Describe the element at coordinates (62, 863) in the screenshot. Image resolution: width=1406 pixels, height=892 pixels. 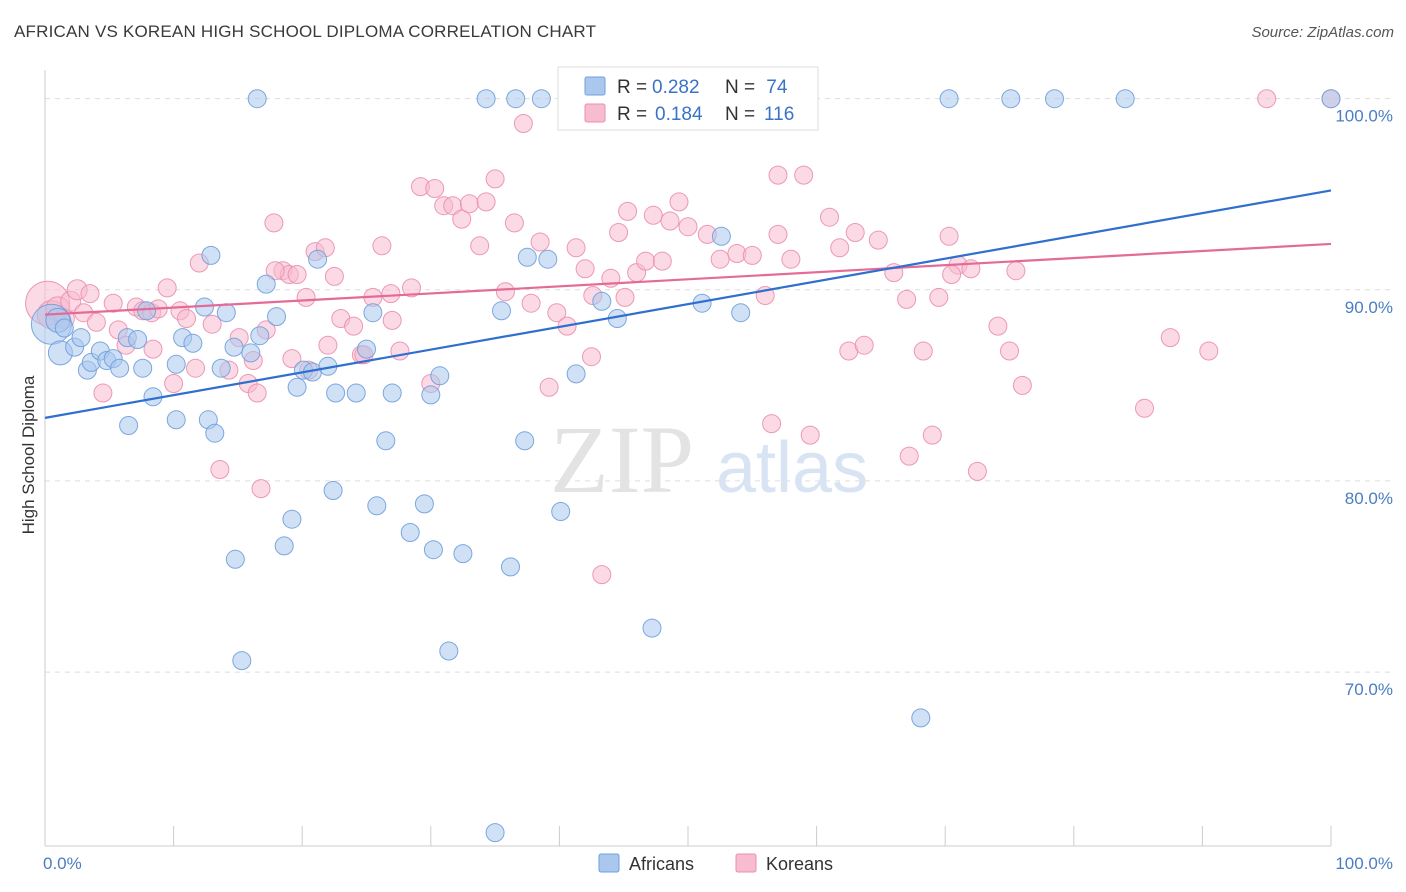
I see `x-tick-label-min: 0.0%` at that location.